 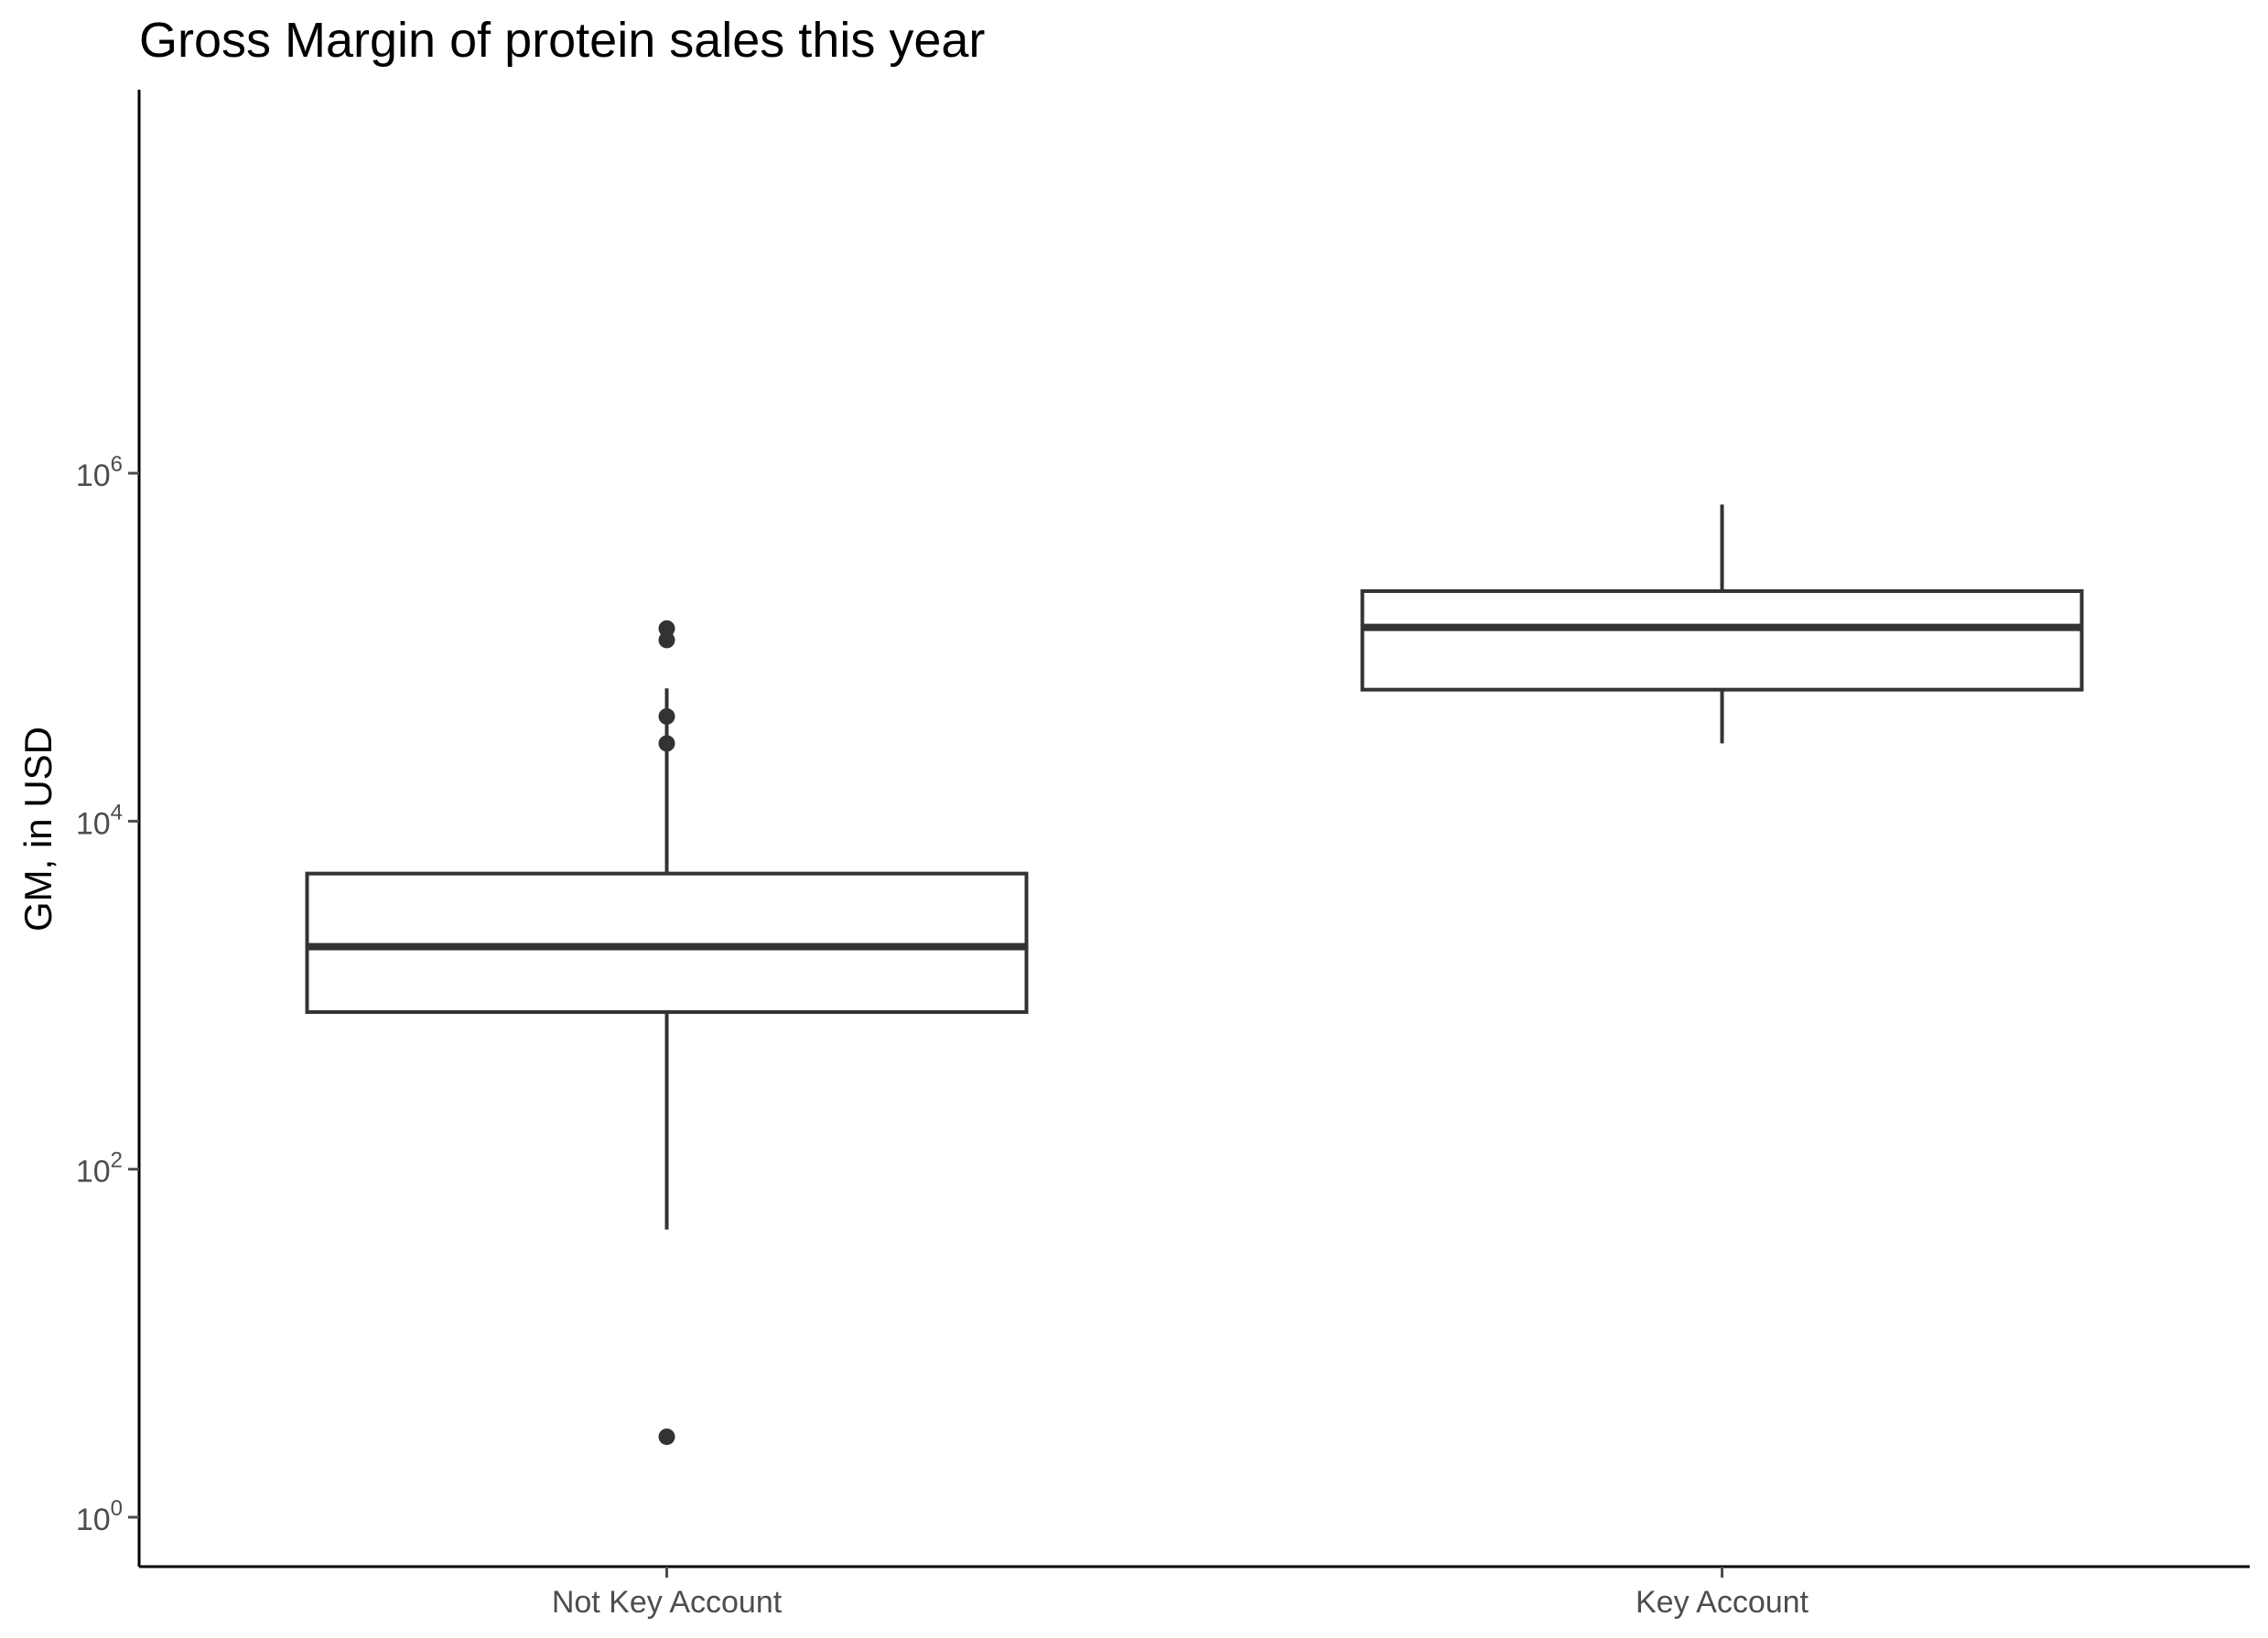 What do you see at coordinates (667, 1602) in the screenshot?
I see `x-tick-label: Not Key Account` at bounding box center [667, 1602].